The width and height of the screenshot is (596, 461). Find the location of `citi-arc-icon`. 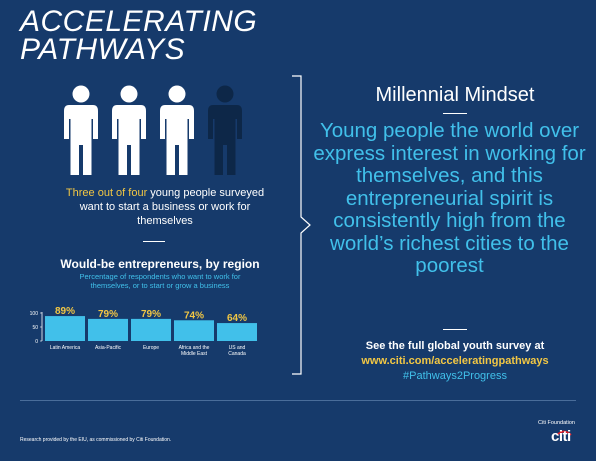

citi-arc-icon is located at coordinates (564, 433).